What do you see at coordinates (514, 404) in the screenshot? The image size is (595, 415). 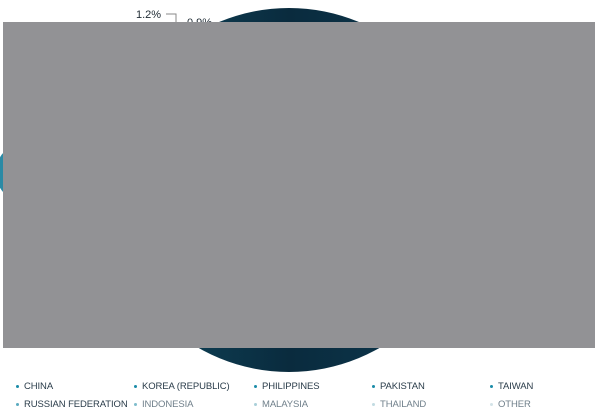 I see `legend-label: OTHER` at bounding box center [514, 404].